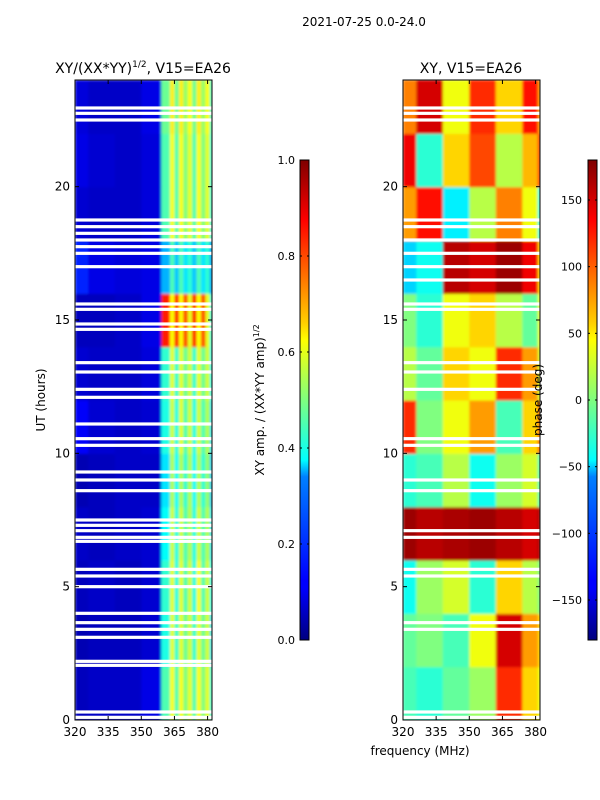 The image size is (600, 800). What do you see at coordinates (141, 732) in the screenshot?
I see `x-tick-label: 350` at bounding box center [141, 732].